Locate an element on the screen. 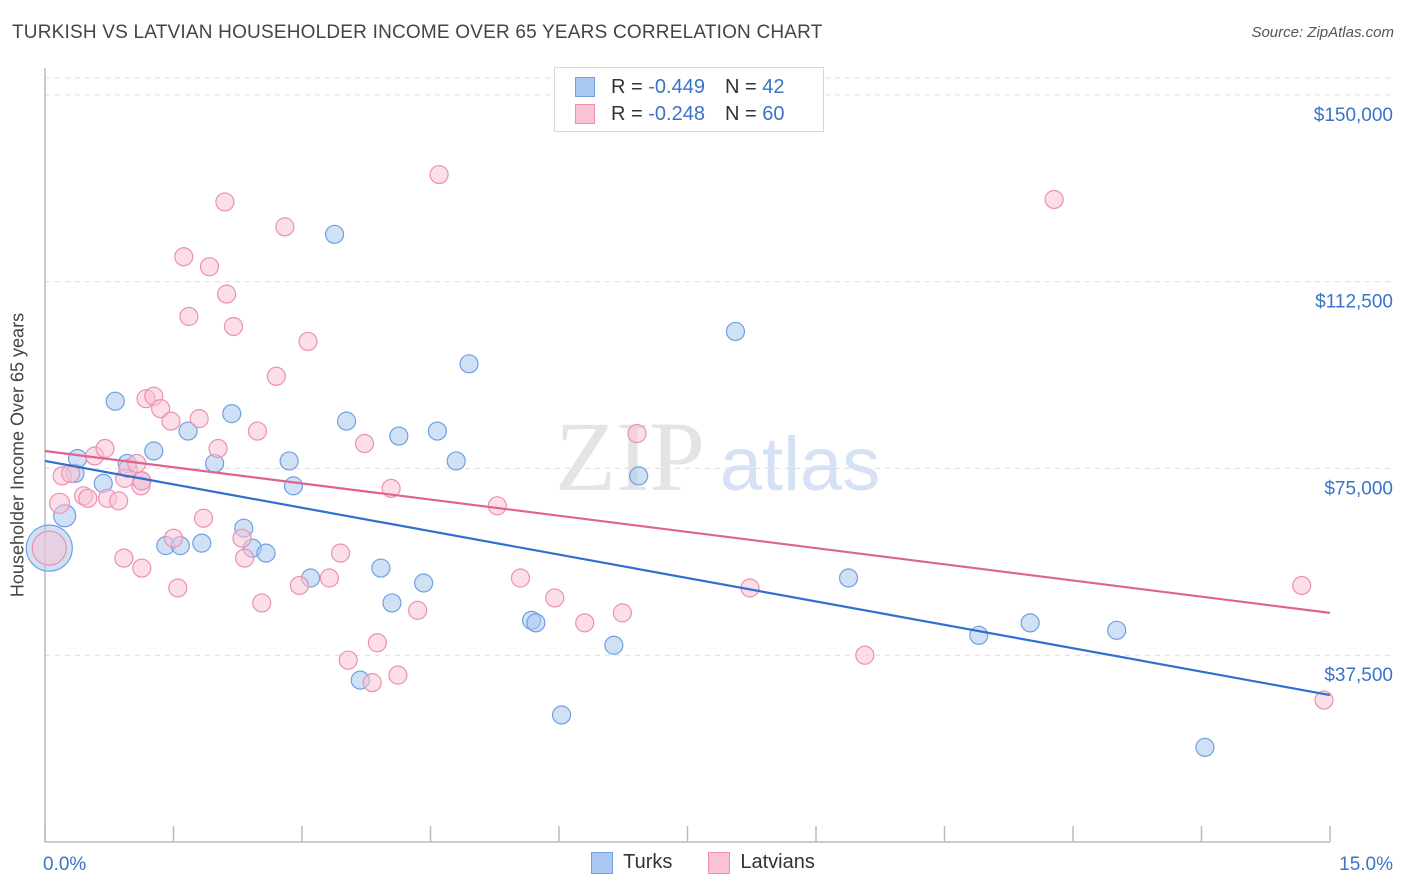 This screenshot has height=892, width=1406. watermark-atlas: atlas is located at coordinates (800, 464).